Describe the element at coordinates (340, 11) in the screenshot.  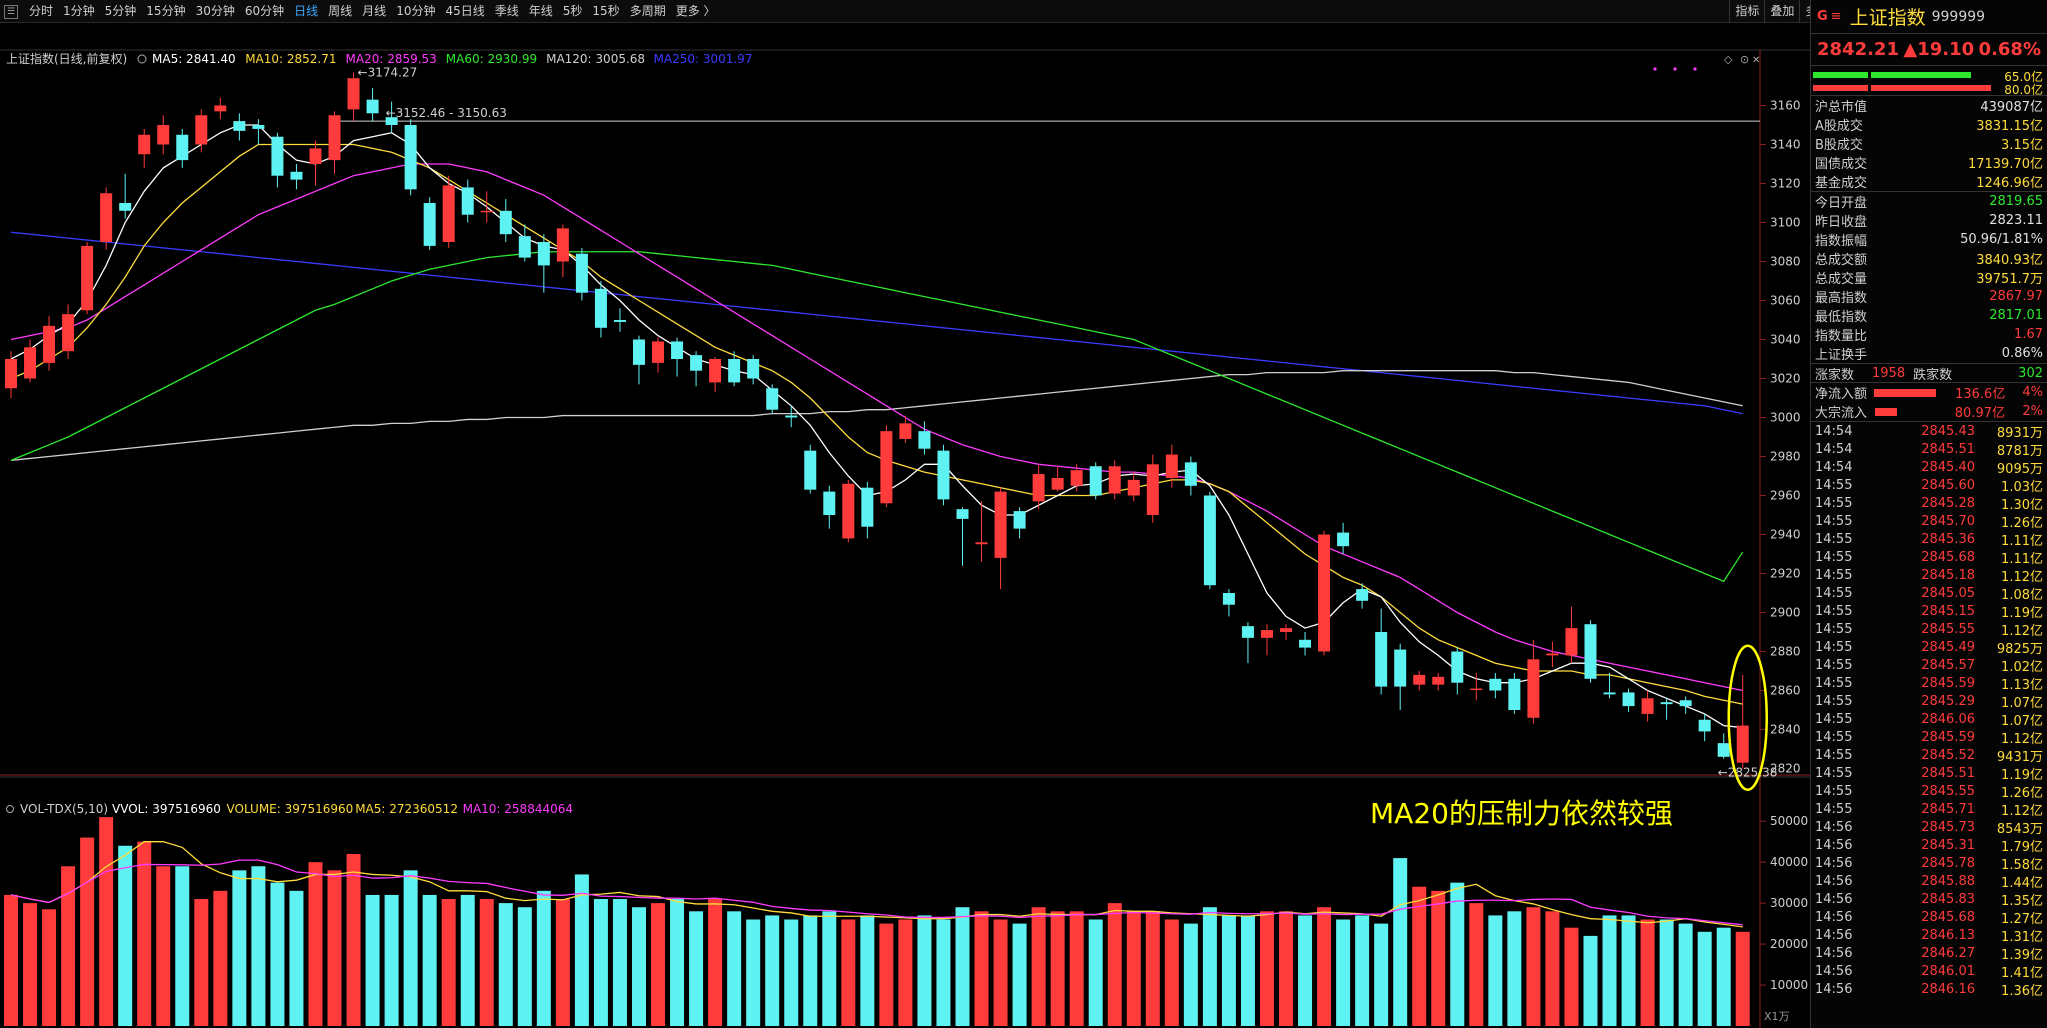
I see `period-tab: 周线` at that location.